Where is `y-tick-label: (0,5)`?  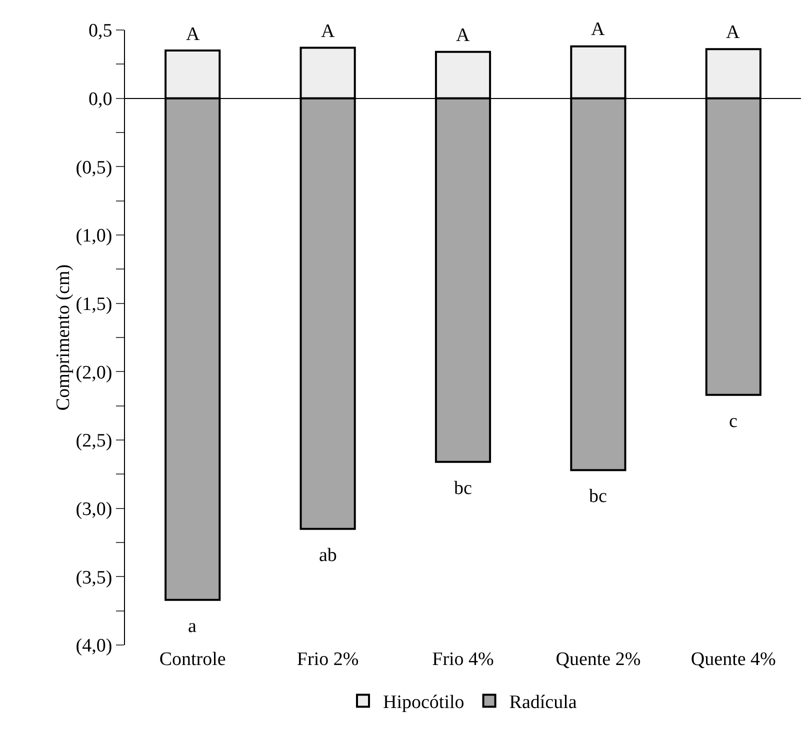 y-tick-label: (0,5) is located at coordinates (94, 167).